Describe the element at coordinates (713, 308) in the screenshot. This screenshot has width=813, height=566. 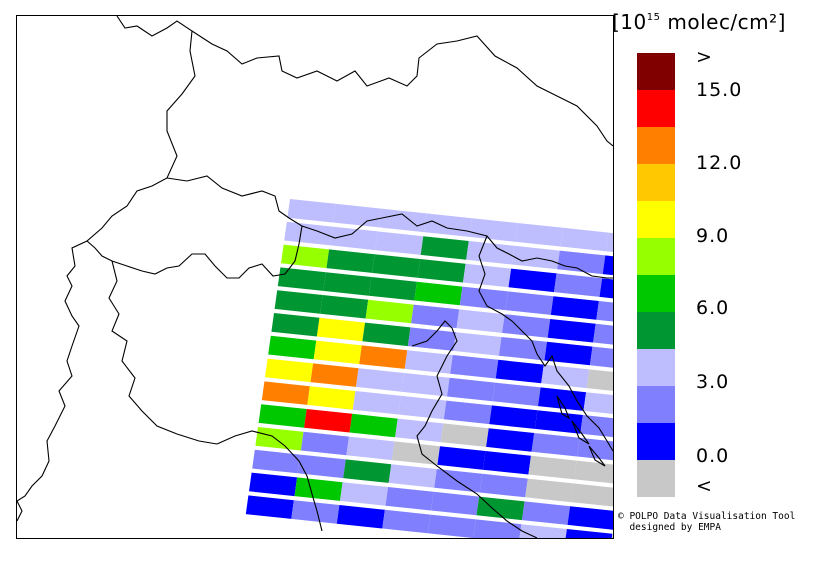
I see `legend-label: 6.0` at that location.